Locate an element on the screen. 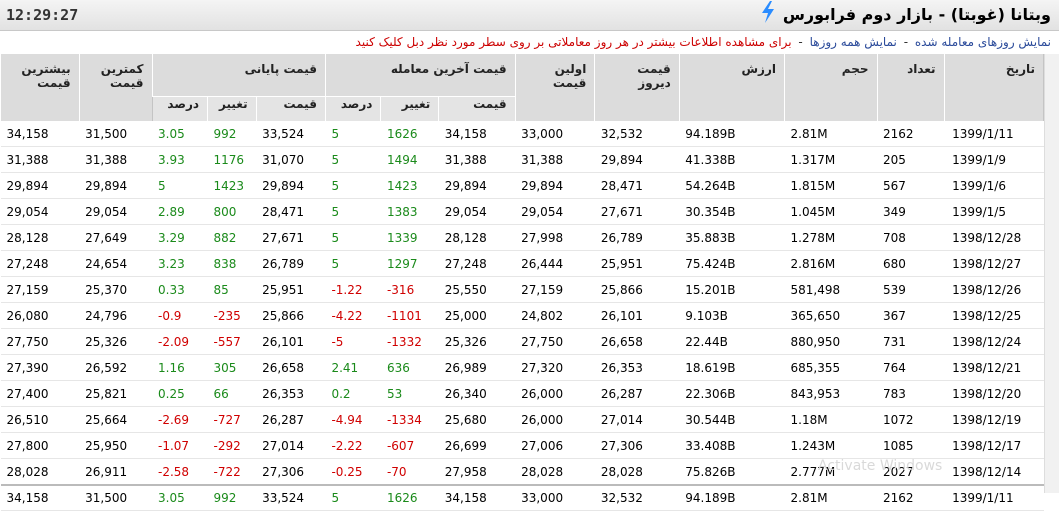 The image size is (1059, 511). cell-close-percent: 0.33 is located at coordinates (180, 289).